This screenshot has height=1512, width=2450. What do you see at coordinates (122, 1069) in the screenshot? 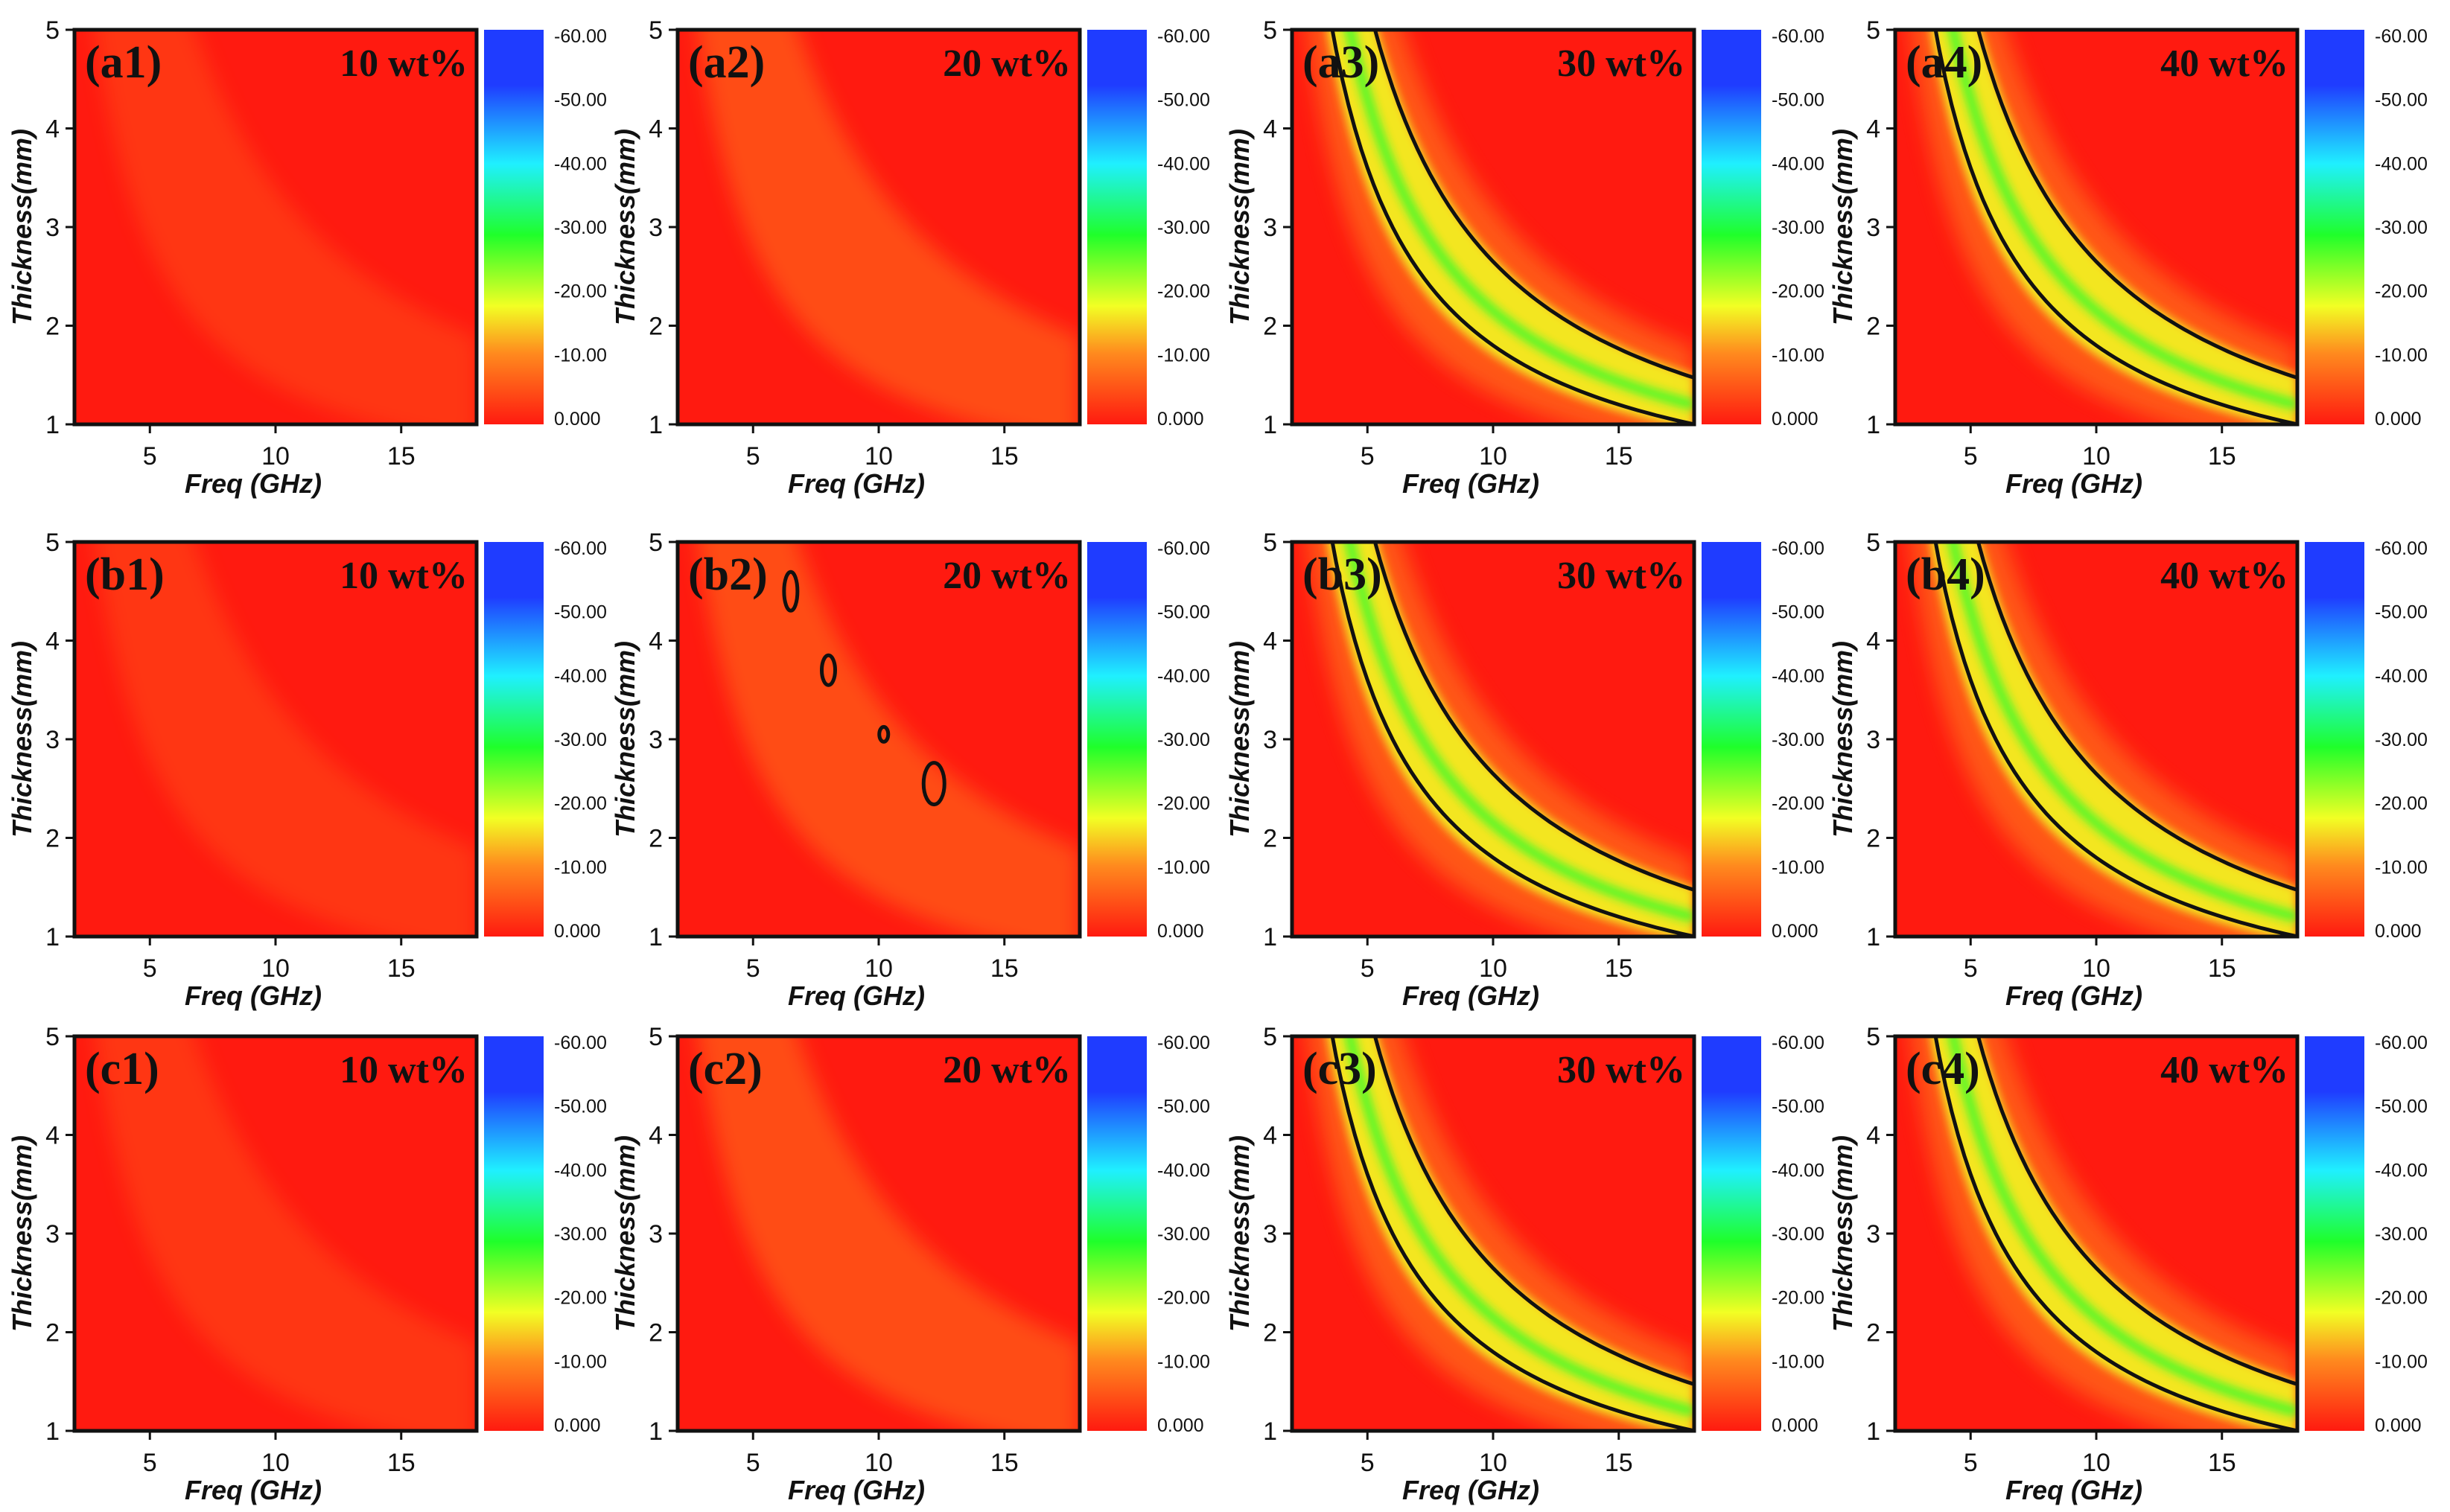
I see `panel-label: (c1)` at bounding box center [122, 1069].